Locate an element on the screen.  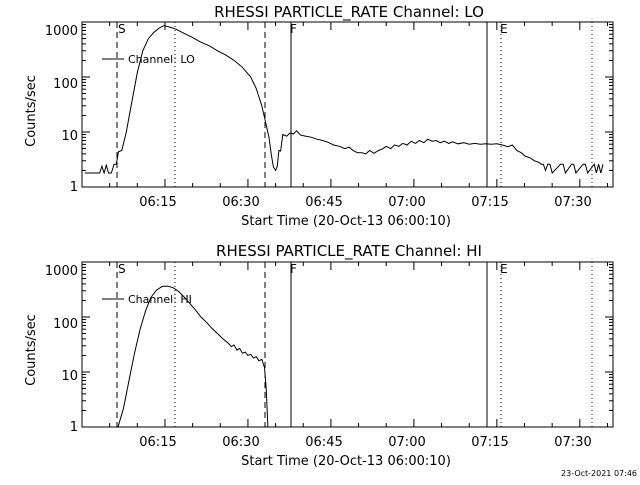
panel-hi-series-line is located at coordinates (193, 356).